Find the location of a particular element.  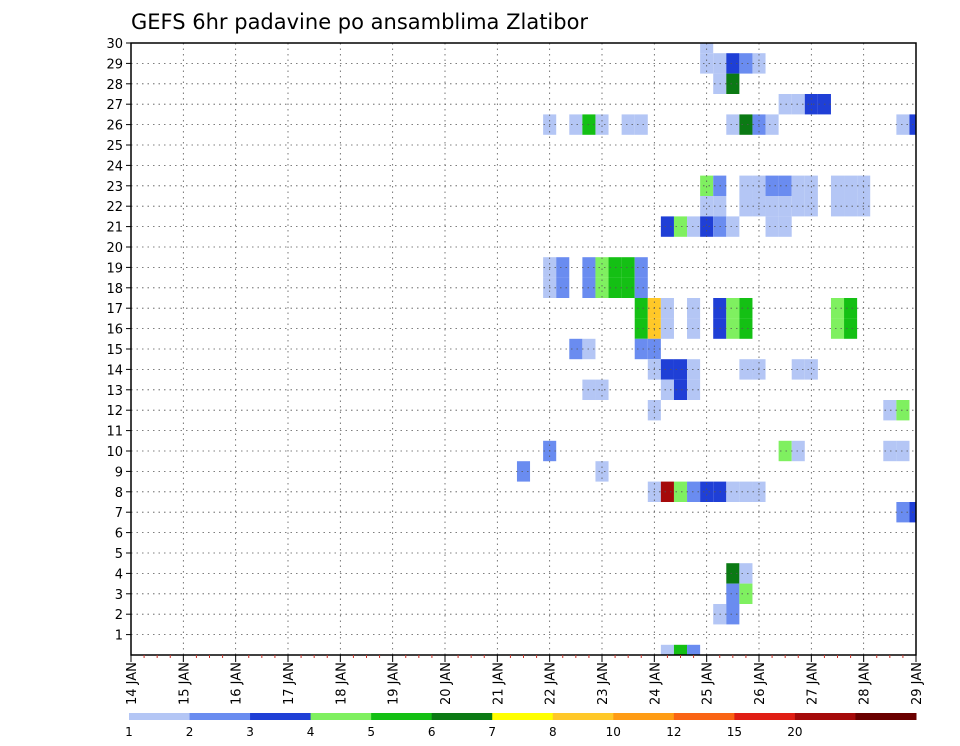

y-tick-label: 30 is located at coordinates (114, 44).